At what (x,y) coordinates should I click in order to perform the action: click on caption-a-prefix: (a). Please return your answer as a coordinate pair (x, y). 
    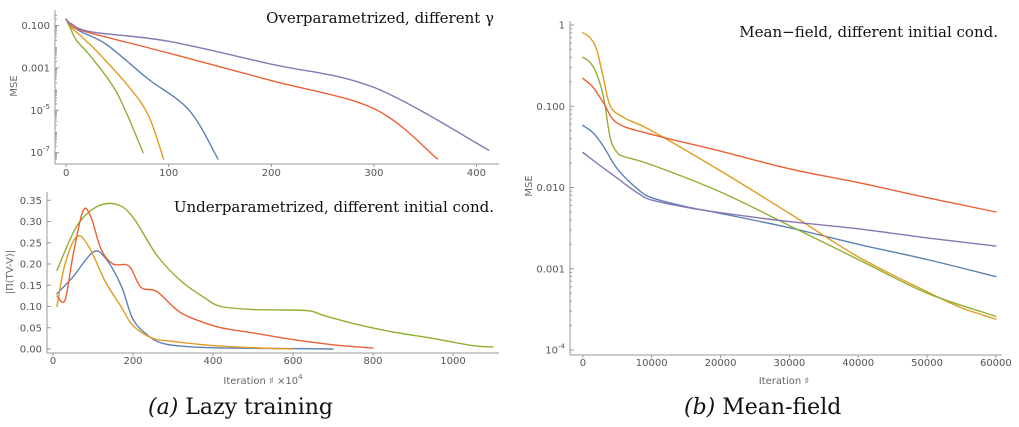
    Looking at the image, I should click on (163, 407).